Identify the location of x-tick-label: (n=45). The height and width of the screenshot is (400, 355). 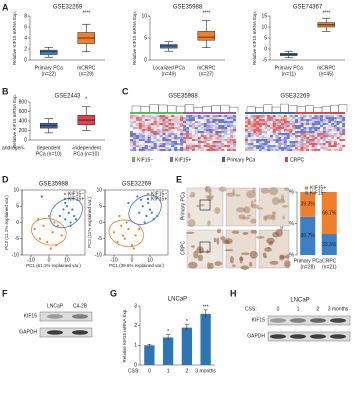
(326, 74).